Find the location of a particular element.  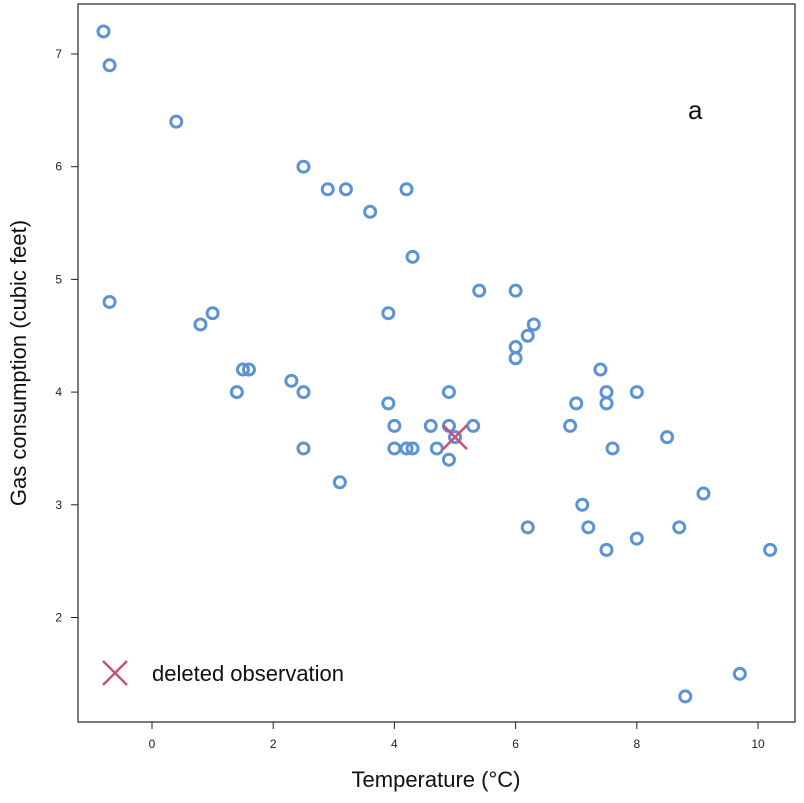

legend: deleted observation is located at coordinates (223, 673).